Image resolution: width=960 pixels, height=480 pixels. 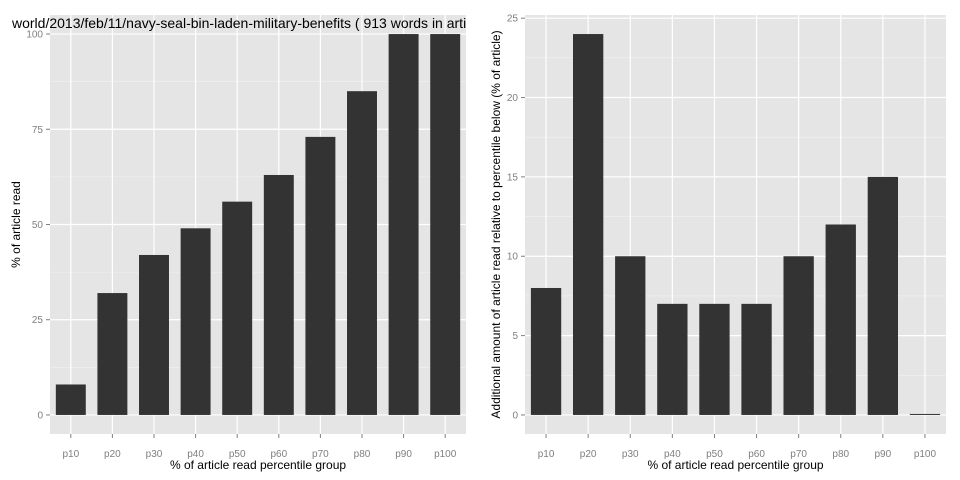 I want to click on y-tick-label: 15, so click(x=513, y=177).